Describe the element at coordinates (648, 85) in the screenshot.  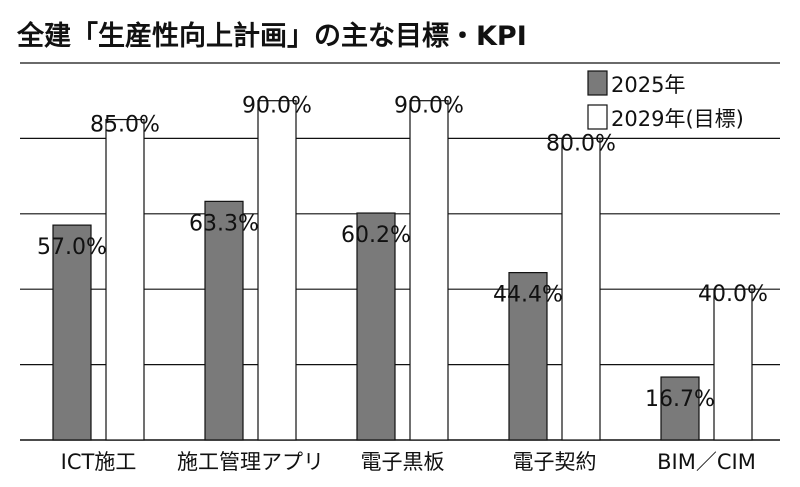
I see `legend-label: 2025年` at that location.